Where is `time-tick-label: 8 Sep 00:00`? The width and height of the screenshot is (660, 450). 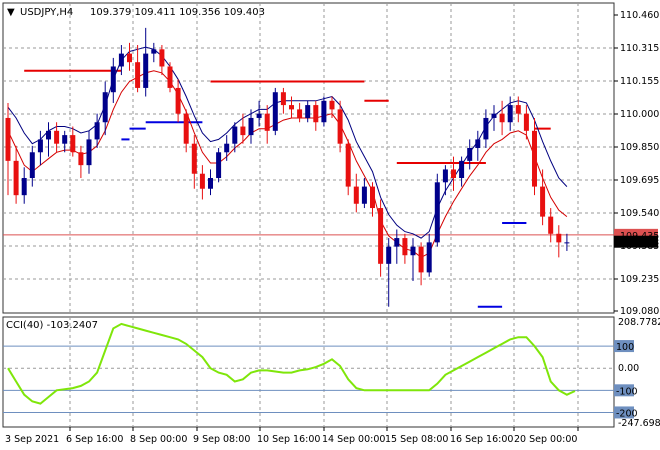 time-tick-label: 8 Sep 00:00 is located at coordinates (158, 439).